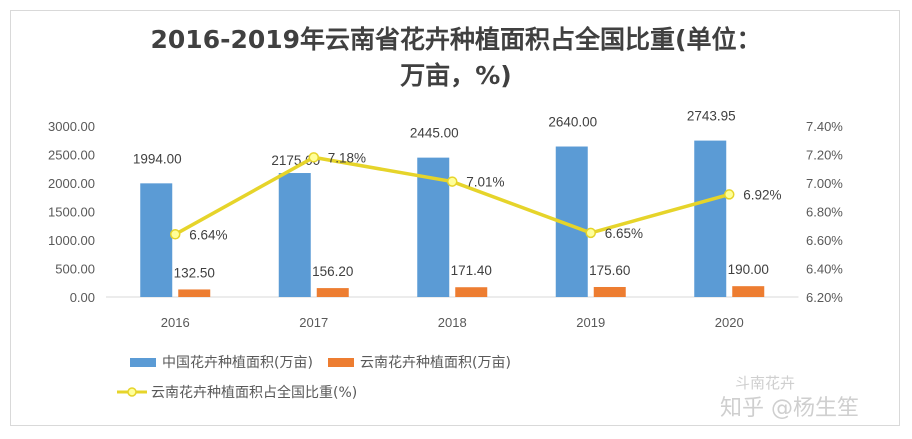 The height and width of the screenshot is (439, 912). Describe the element at coordinates (75, 269) in the screenshot. I see `left-axis-tick: 500.00` at that location.